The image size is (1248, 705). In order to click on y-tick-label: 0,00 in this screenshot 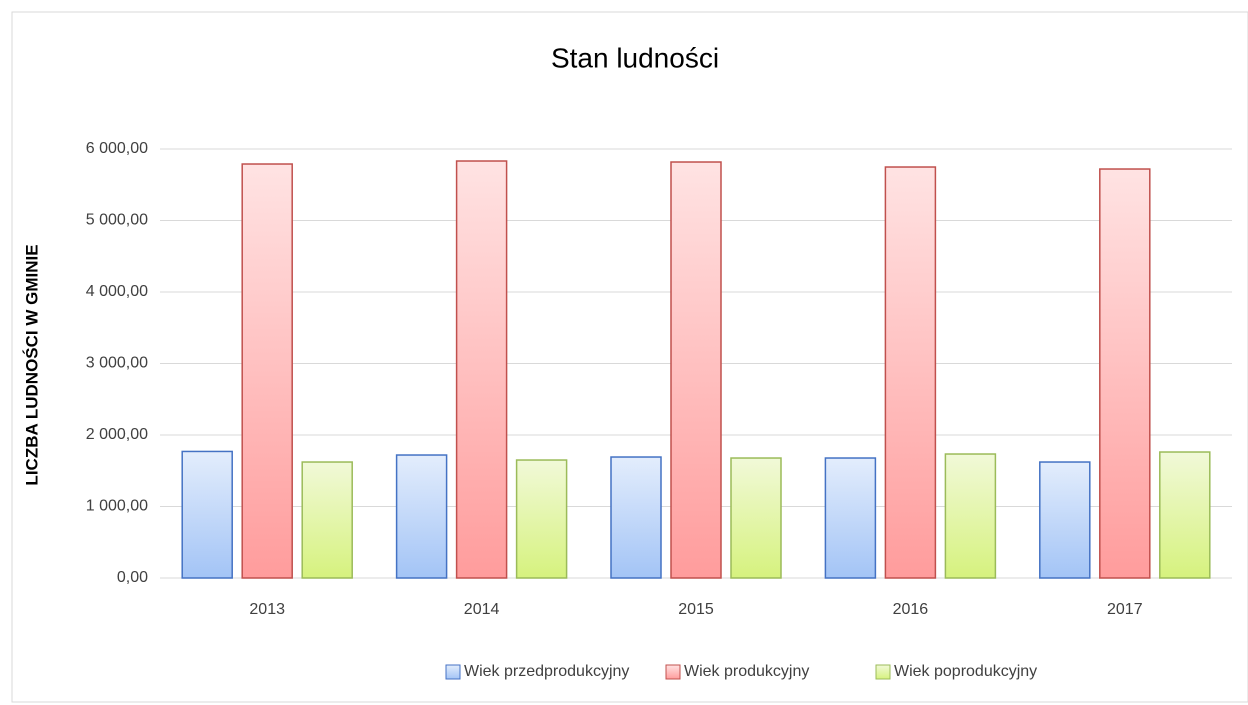, I will do `click(132, 577)`.